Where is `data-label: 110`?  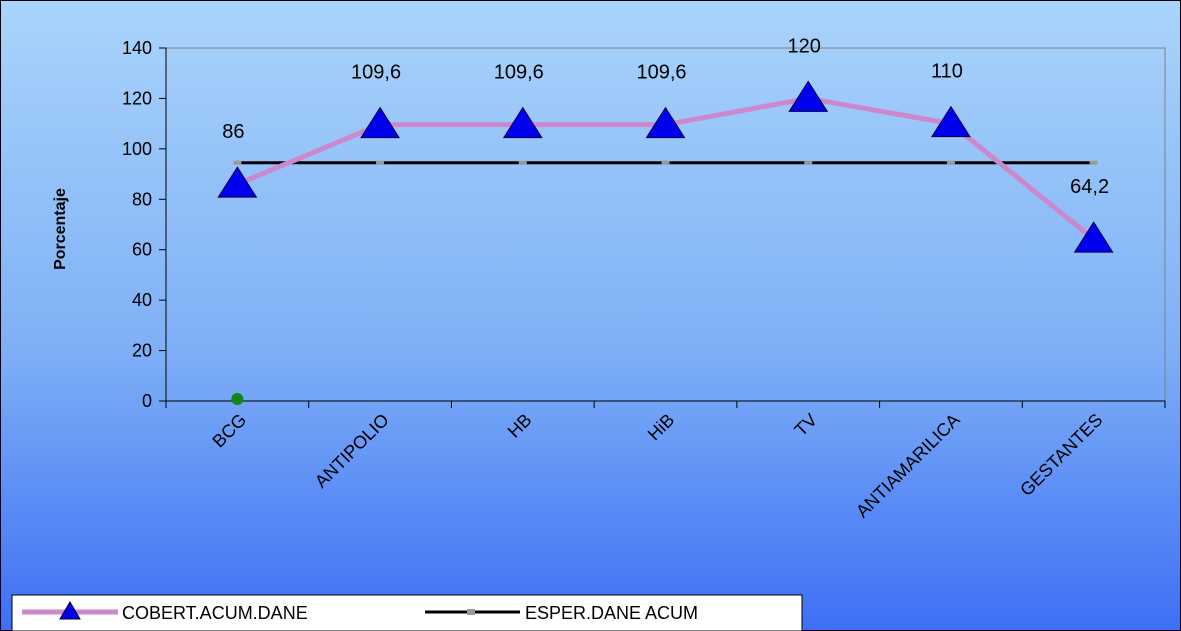
data-label: 110 is located at coordinates (947, 72).